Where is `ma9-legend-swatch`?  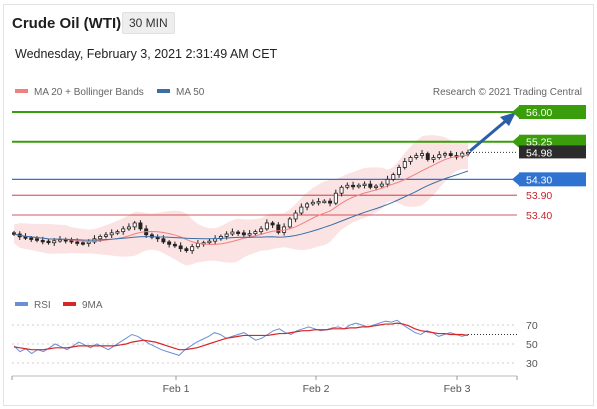 ma9-legend-swatch is located at coordinates (69, 304).